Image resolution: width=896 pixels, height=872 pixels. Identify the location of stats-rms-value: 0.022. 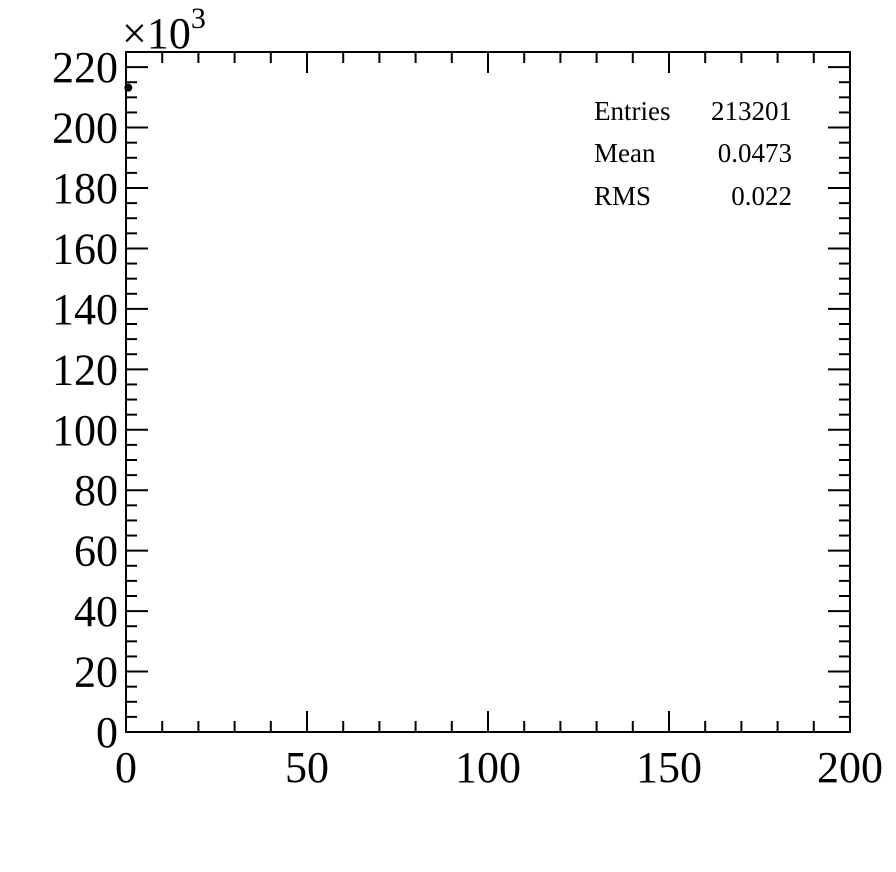
(761, 196).